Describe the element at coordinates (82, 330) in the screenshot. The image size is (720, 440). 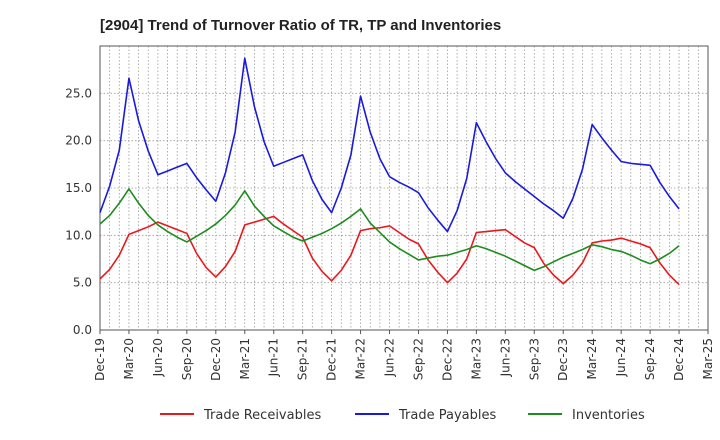
I see `y-tick-label: 0.0` at that location.